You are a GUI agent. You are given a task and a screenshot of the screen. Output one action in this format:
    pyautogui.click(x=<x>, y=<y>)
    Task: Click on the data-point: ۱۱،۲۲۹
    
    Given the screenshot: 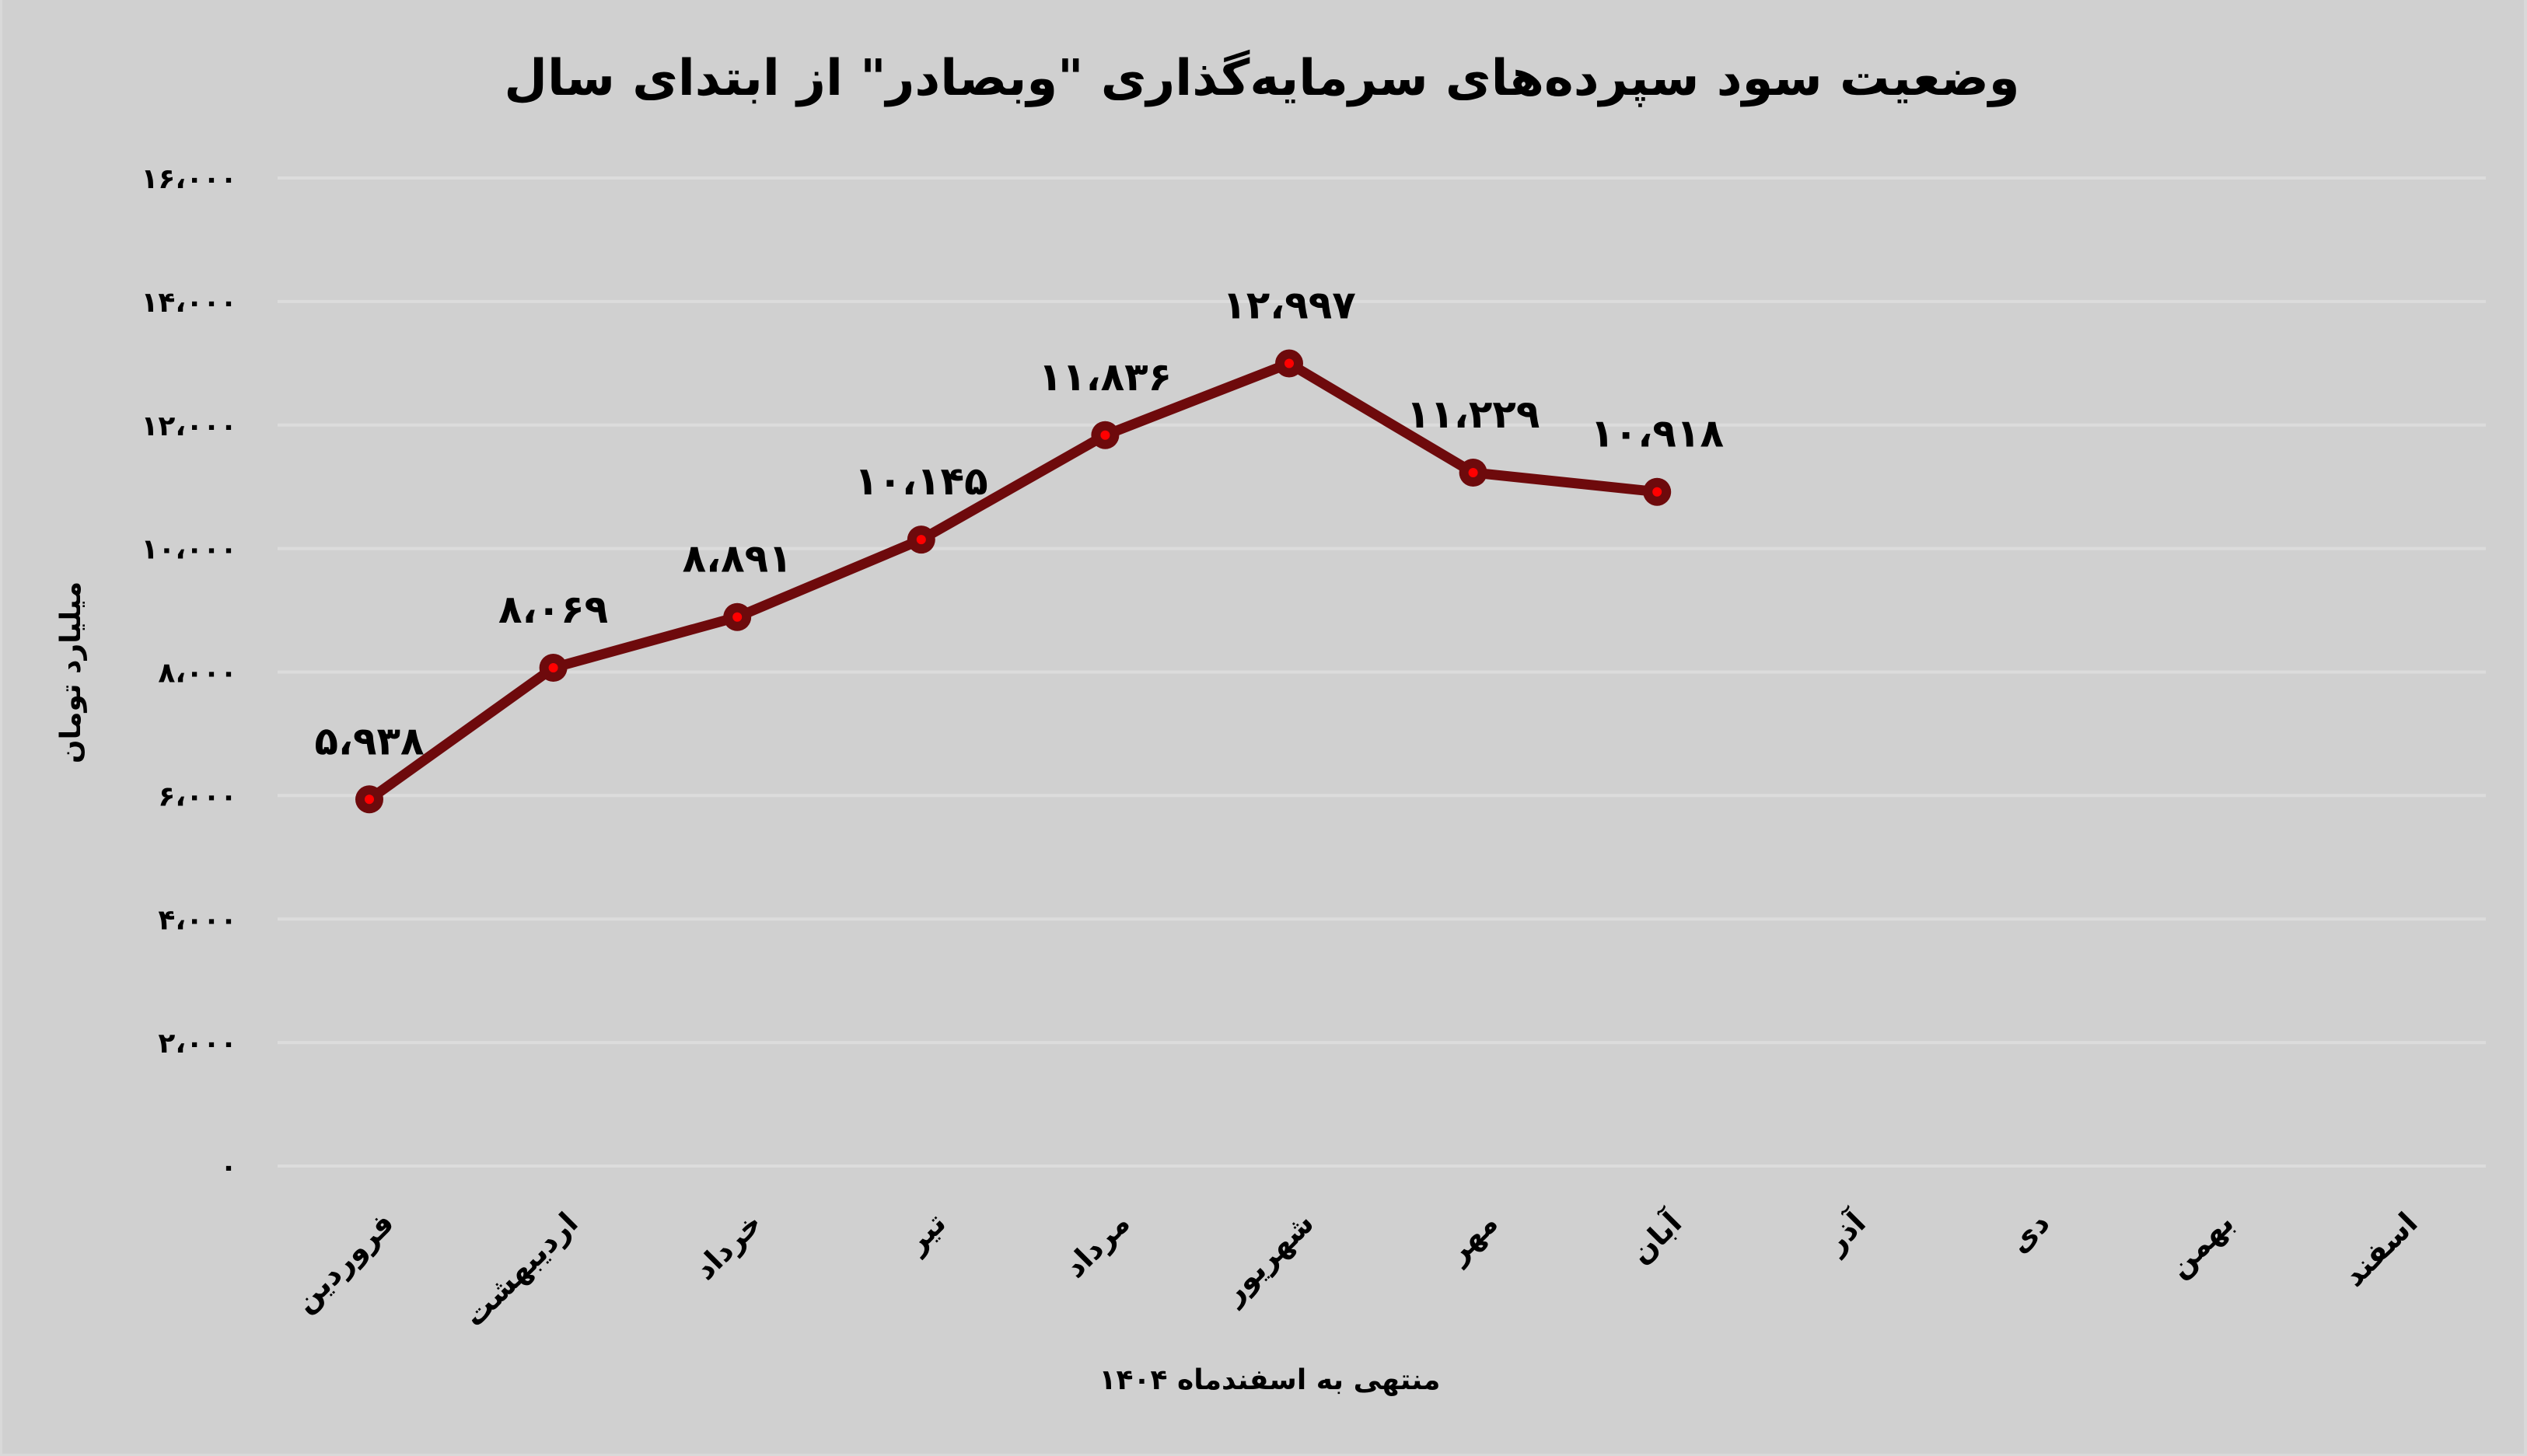 What is the action you would take?
    pyautogui.click(x=1473, y=439)
    